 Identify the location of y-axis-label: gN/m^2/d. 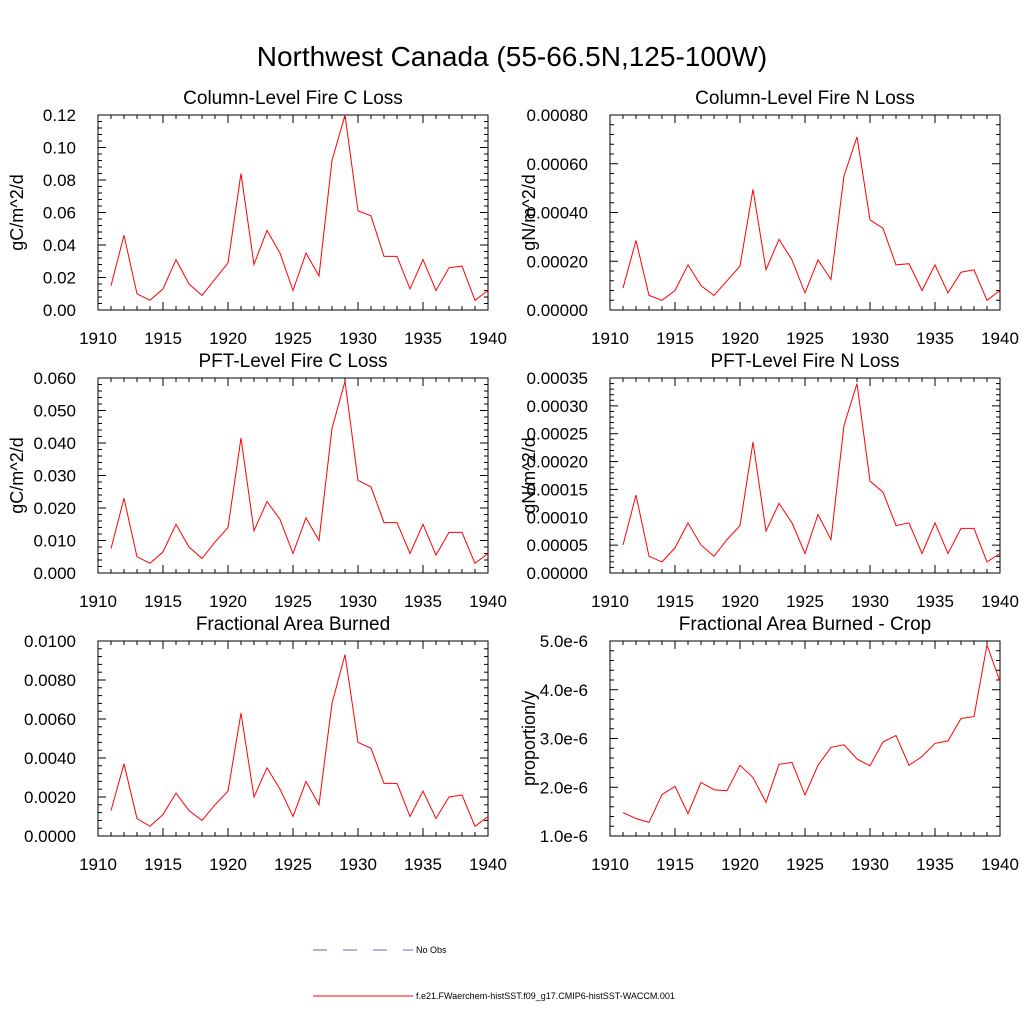
(529, 475).